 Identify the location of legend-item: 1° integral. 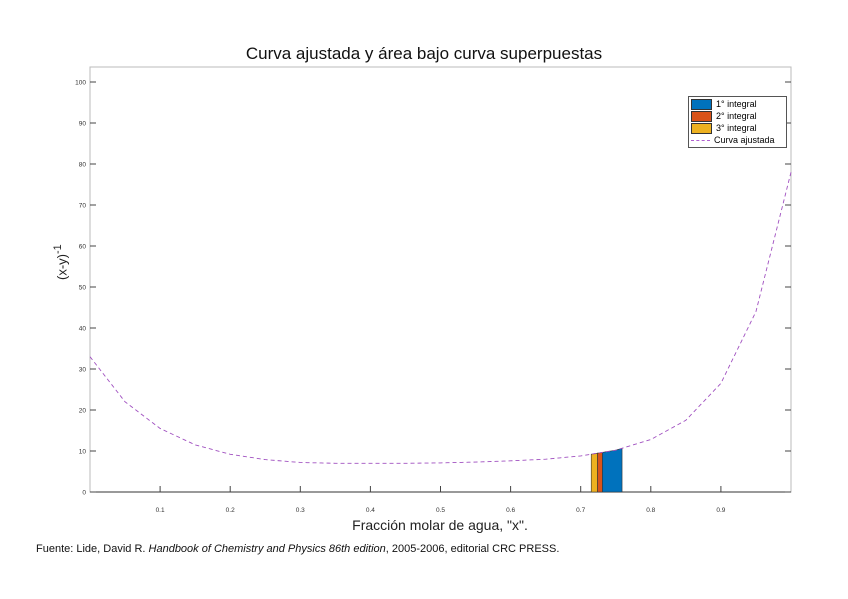
(737, 104).